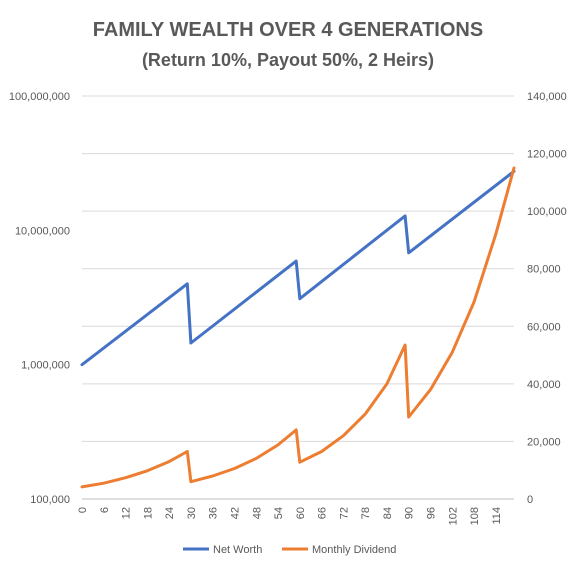 The image size is (575, 575). What do you see at coordinates (544, 327) in the screenshot?
I see `right-tick-label: 60,000` at bounding box center [544, 327].